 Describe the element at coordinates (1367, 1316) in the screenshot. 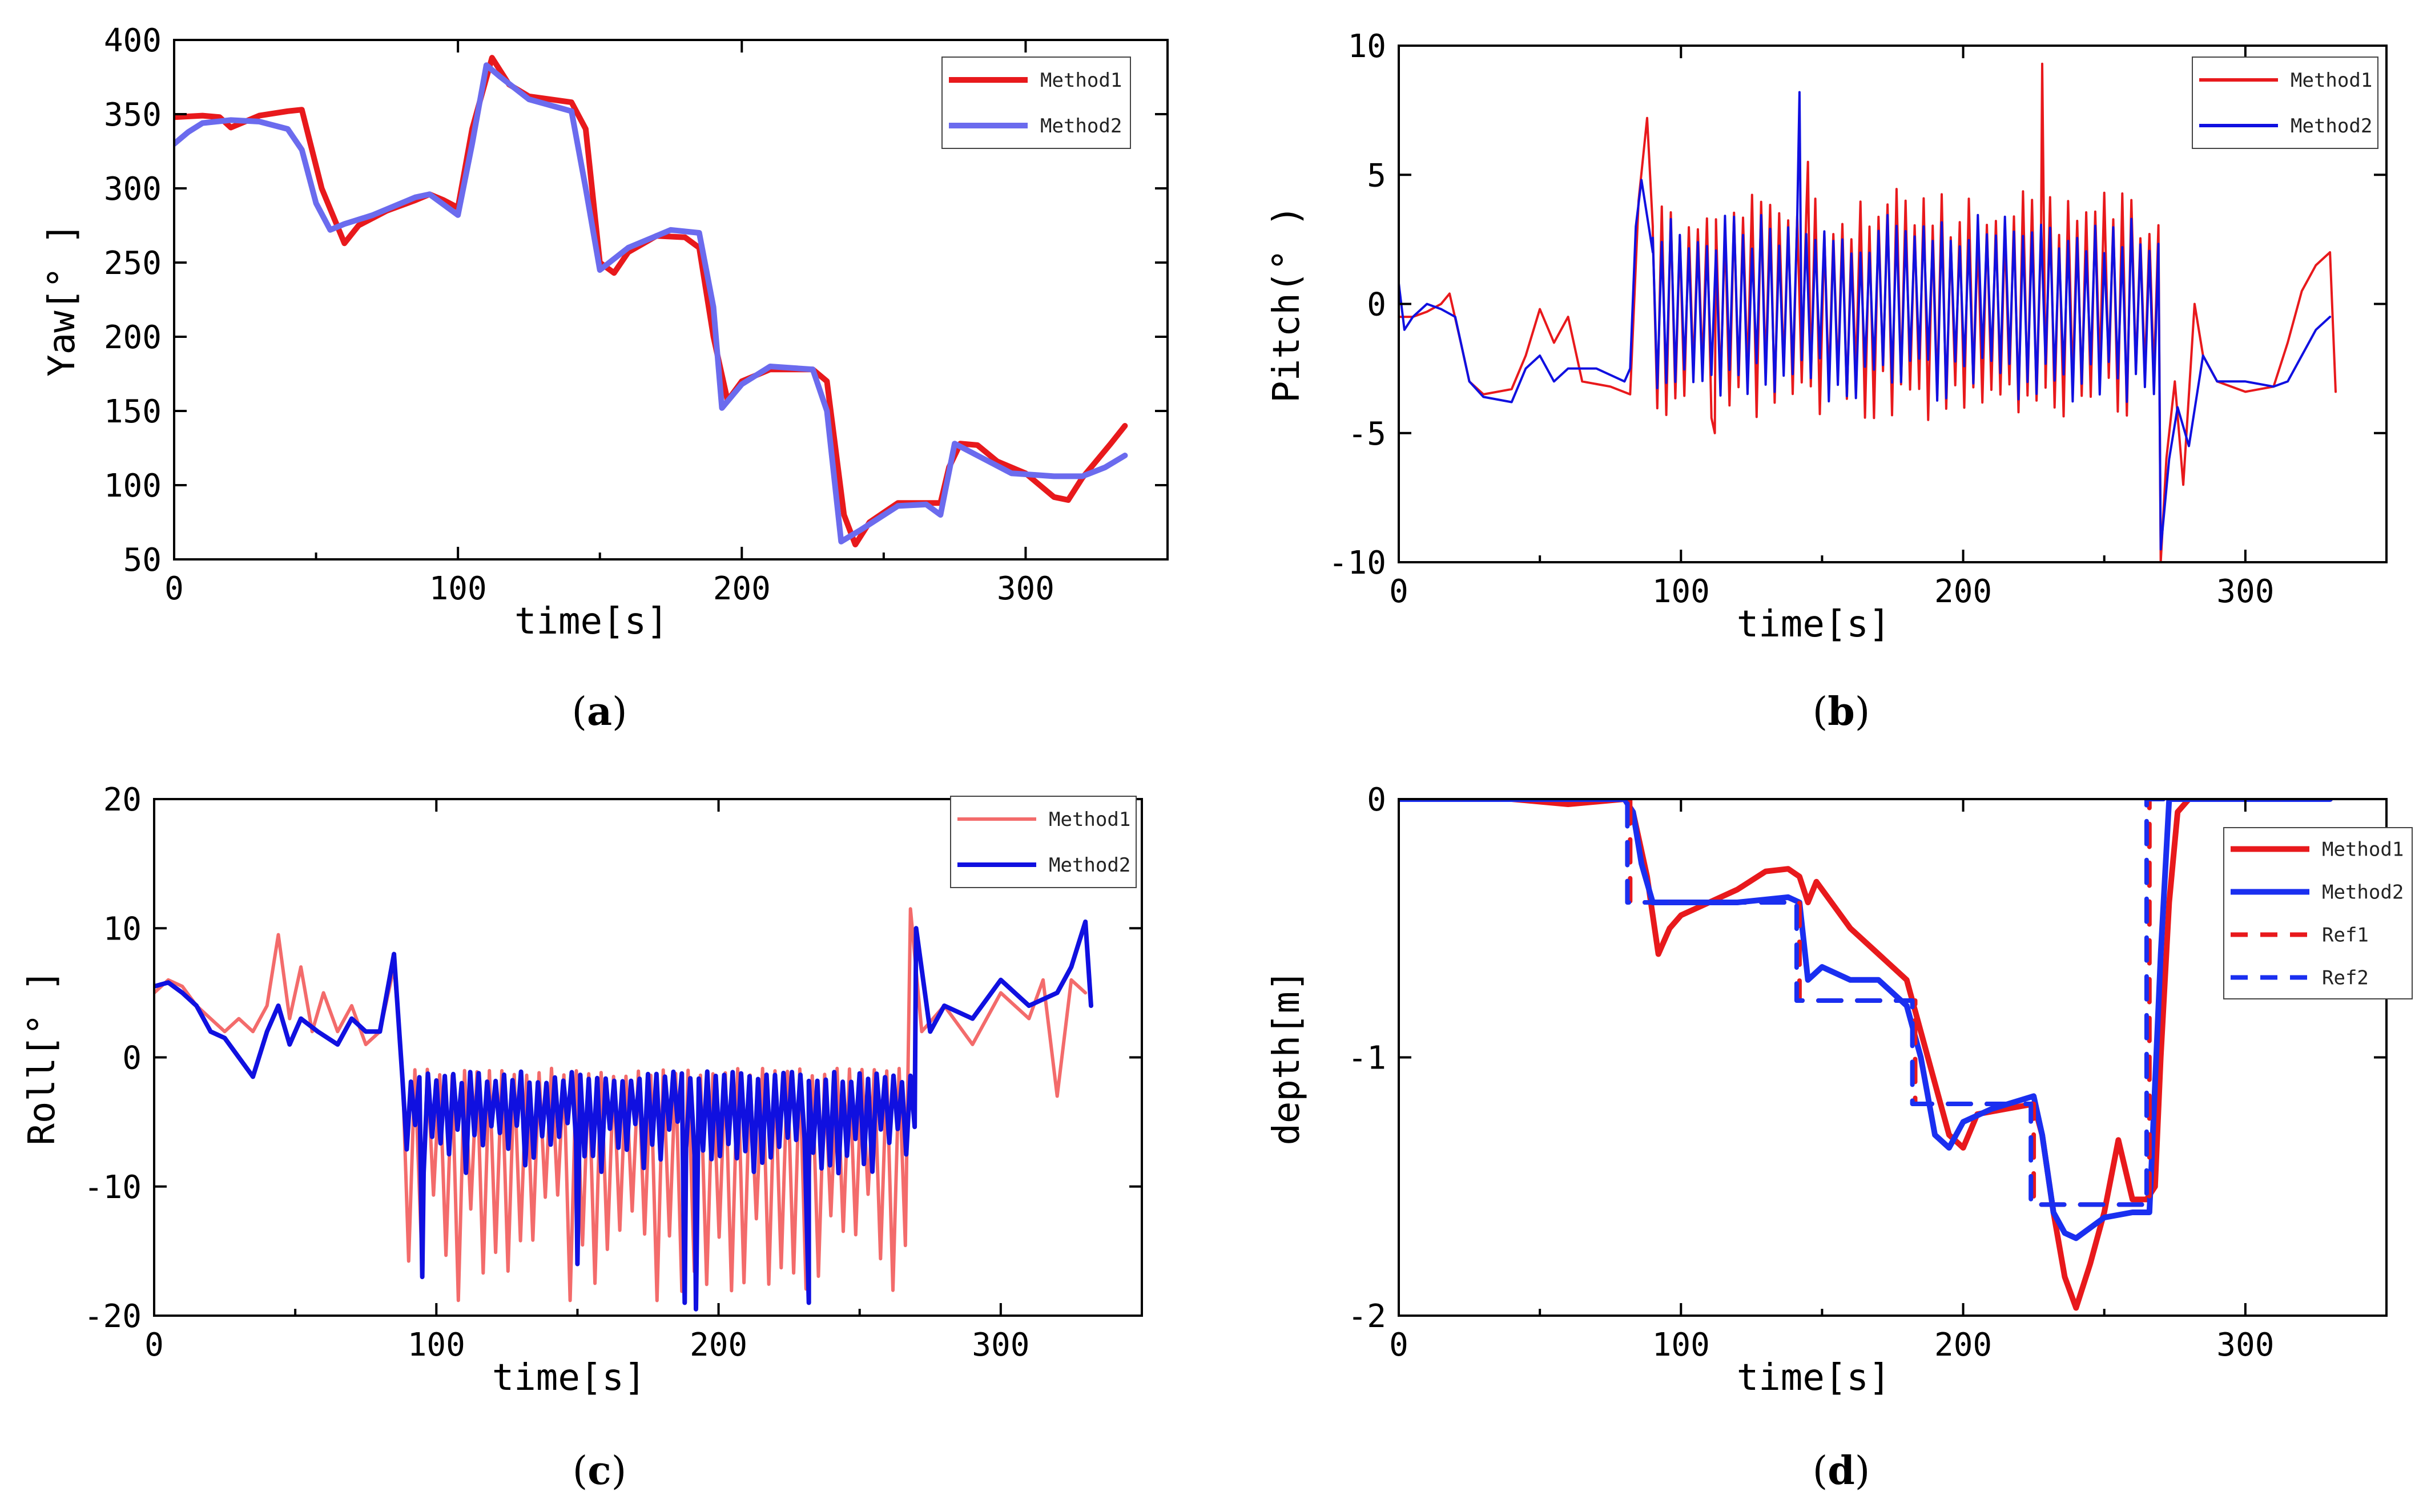

I see `y-tick-label: -2` at that location.